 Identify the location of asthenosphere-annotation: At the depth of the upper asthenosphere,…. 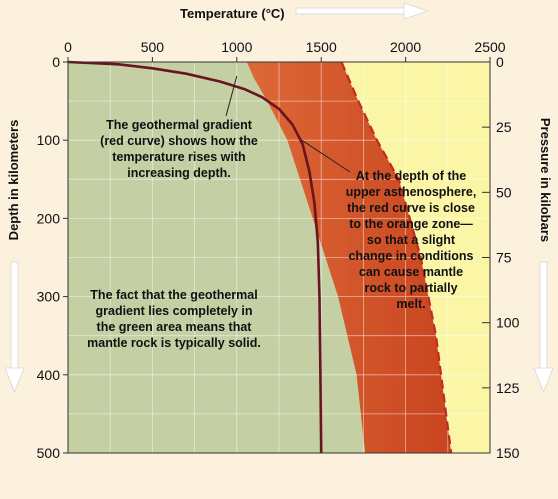
(411, 240).